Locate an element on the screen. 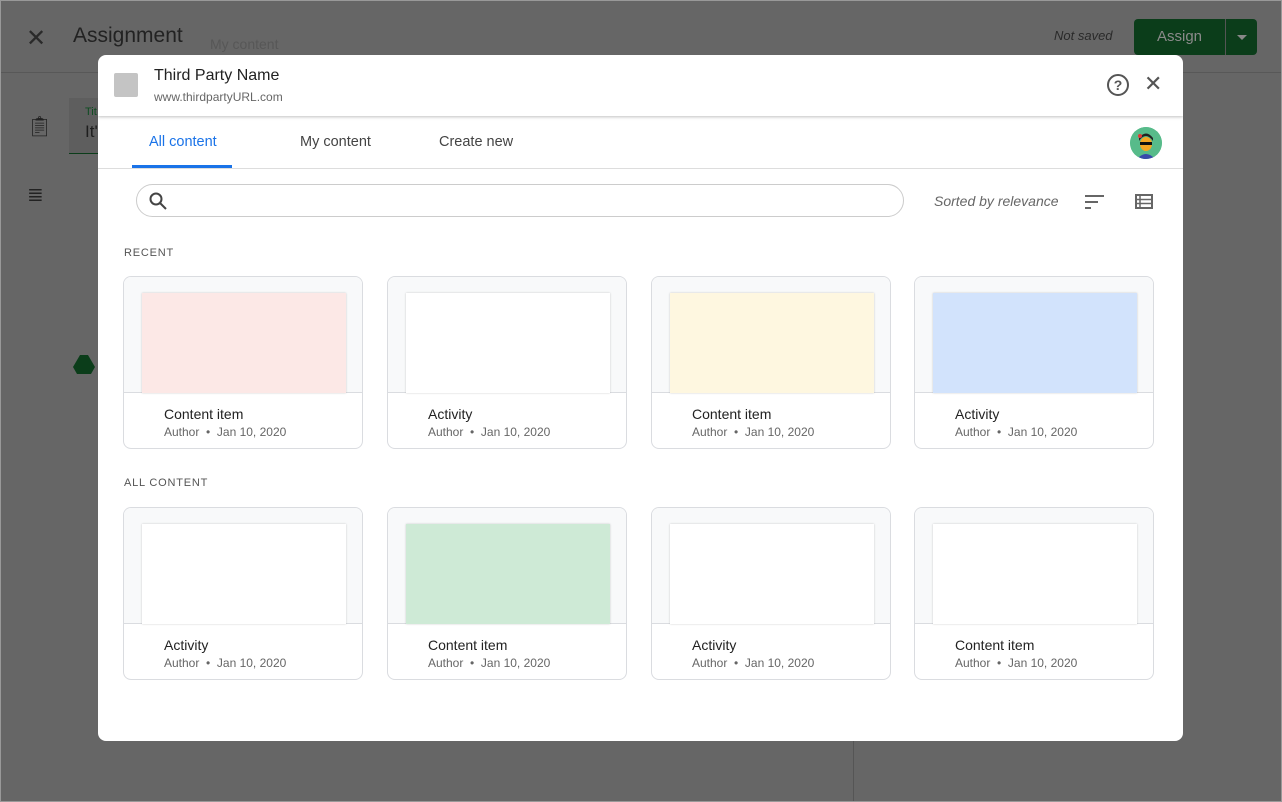  tab-all-content: All content is located at coordinates (183, 142).